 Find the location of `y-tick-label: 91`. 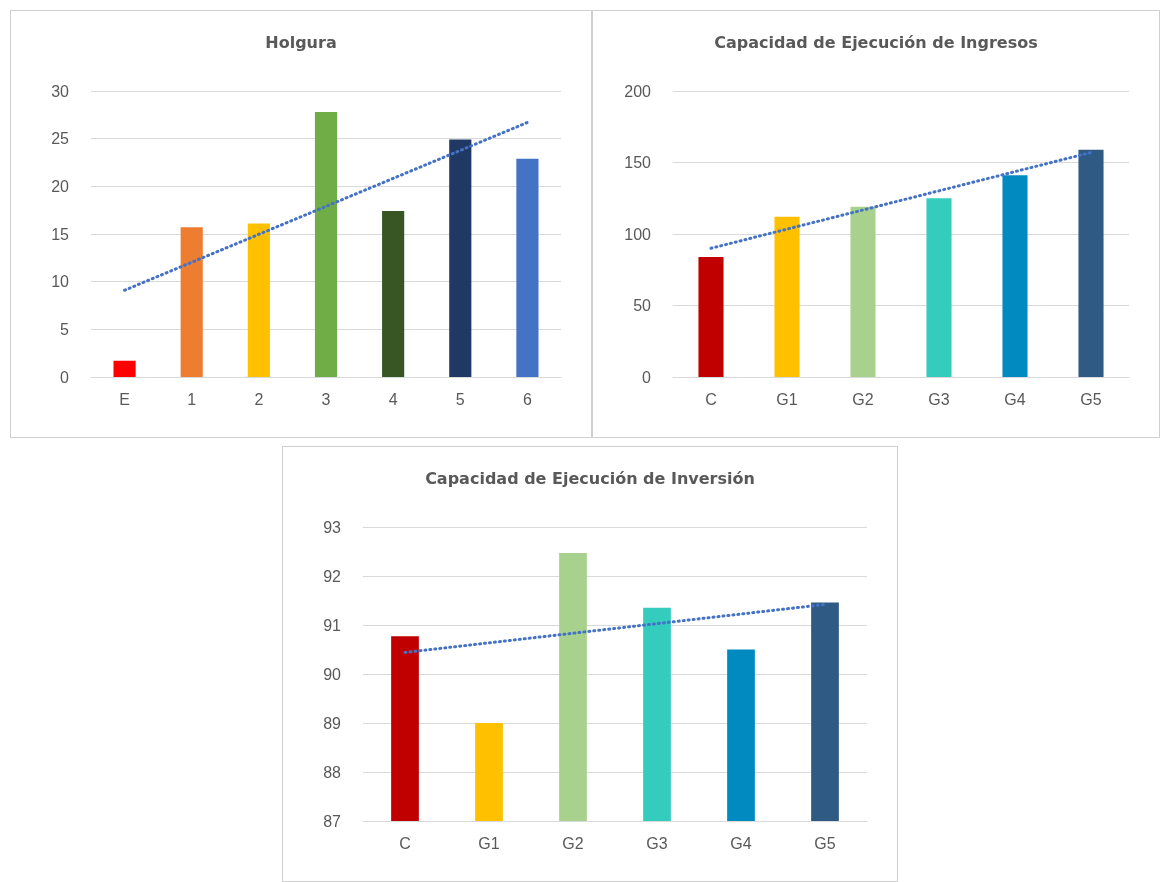

y-tick-label: 91 is located at coordinates (332, 625).